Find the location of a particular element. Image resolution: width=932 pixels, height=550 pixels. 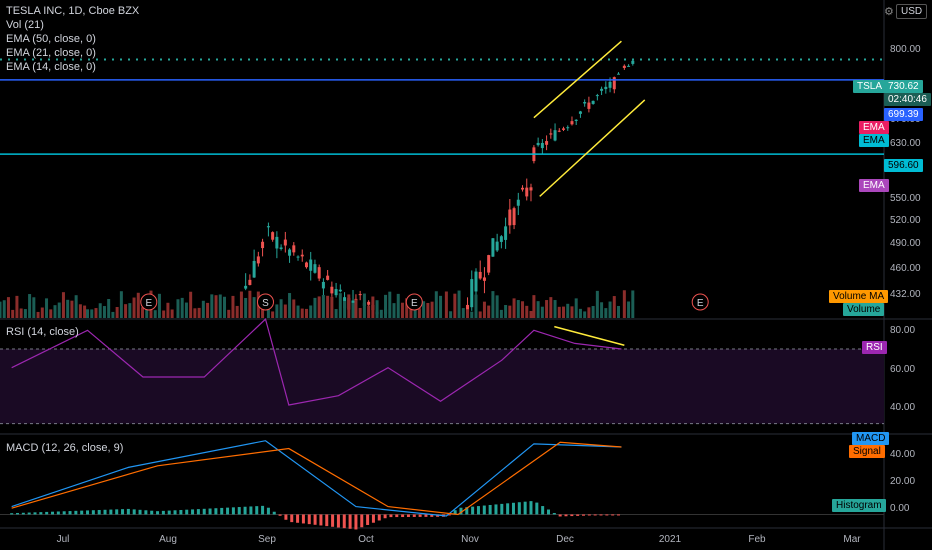

macd-legend: MACD (12, 26, close, 9) is located at coordinates (65, 448).